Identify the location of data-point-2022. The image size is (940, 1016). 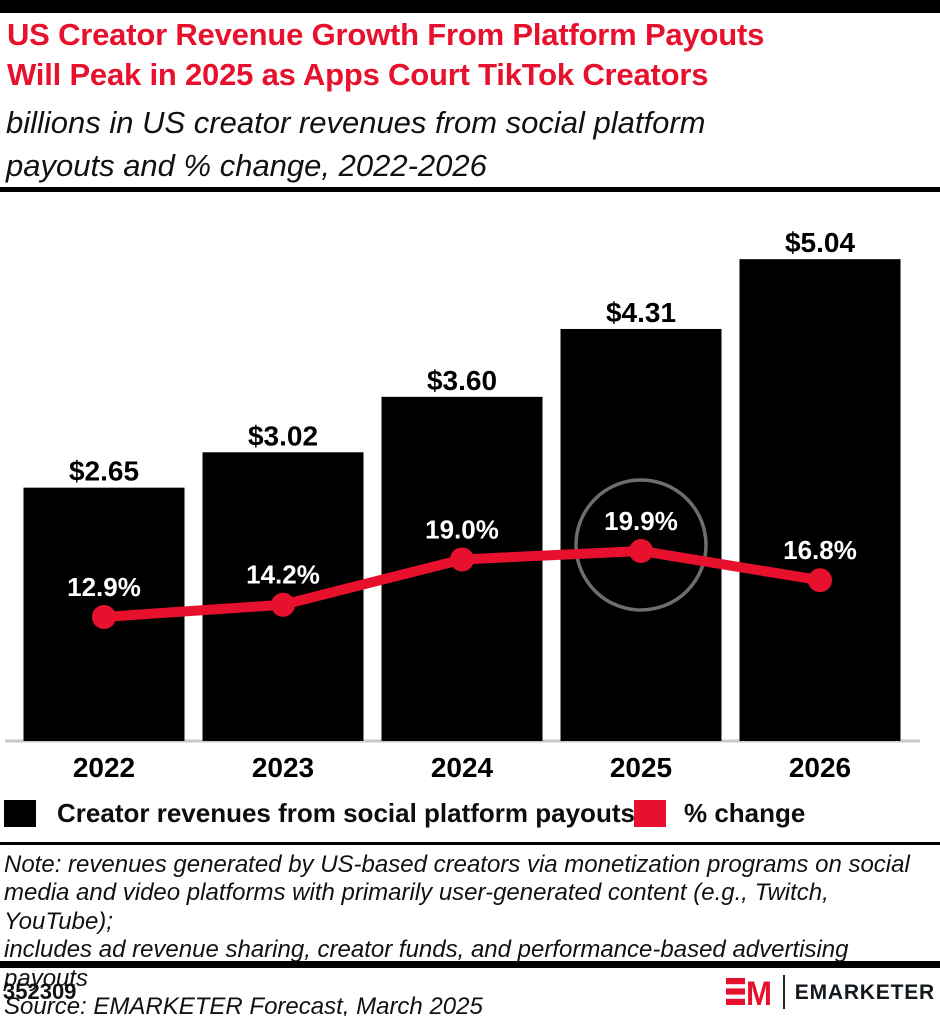
(104, 617).